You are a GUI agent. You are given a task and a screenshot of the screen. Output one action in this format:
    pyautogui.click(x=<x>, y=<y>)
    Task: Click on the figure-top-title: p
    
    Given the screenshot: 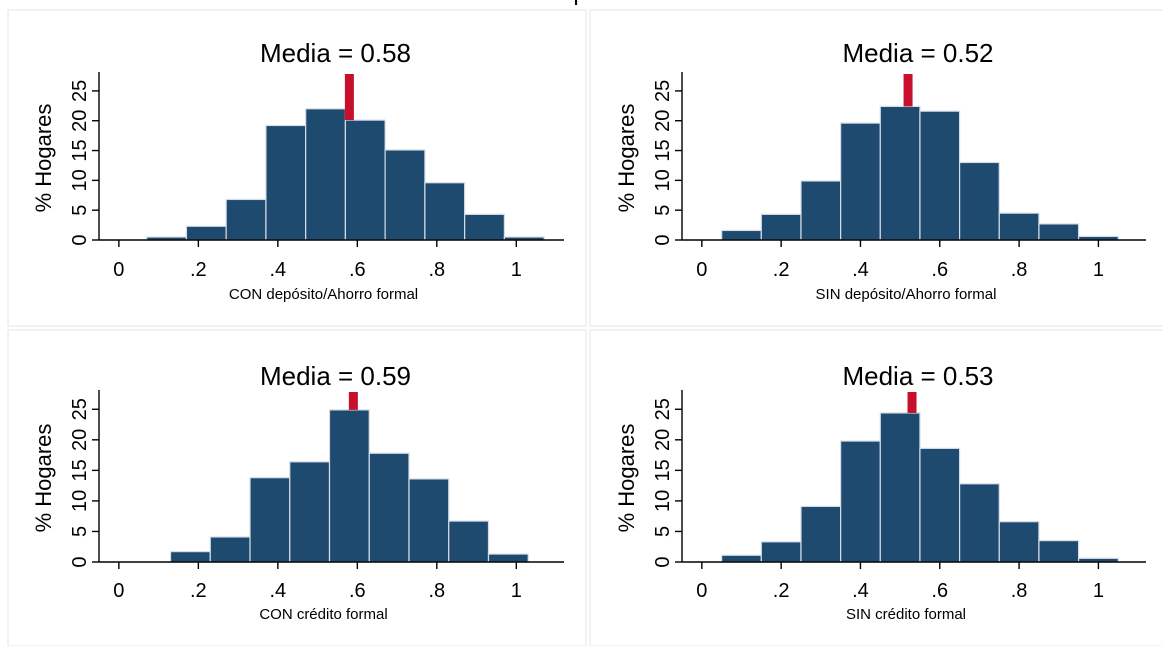 What is the action you would take?
    pyautogui.click(x=579, y=3)
    